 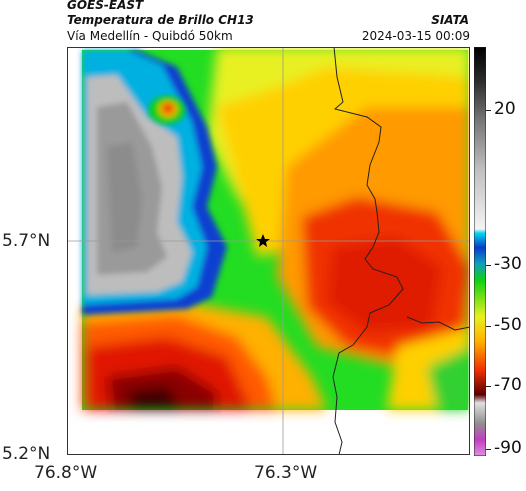 I want to click on colorbar-tick-minus70: -70, so click(x=508, y=385).